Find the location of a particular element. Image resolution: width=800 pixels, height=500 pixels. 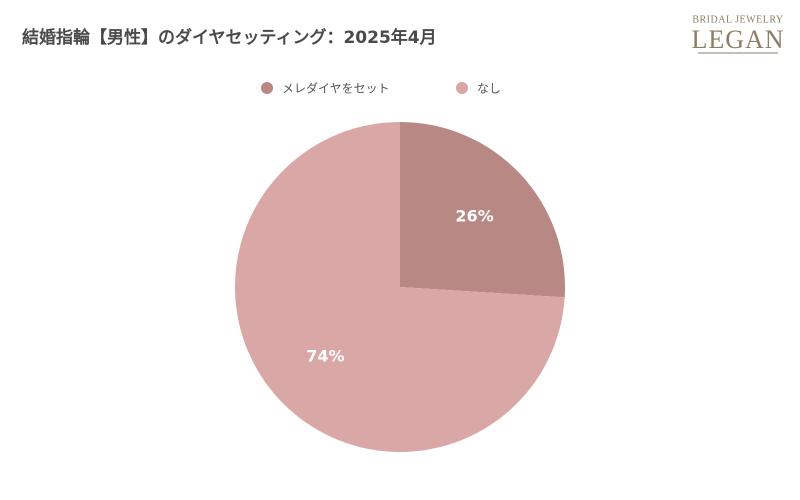

pie-slice is located at coordinates (483, 210).